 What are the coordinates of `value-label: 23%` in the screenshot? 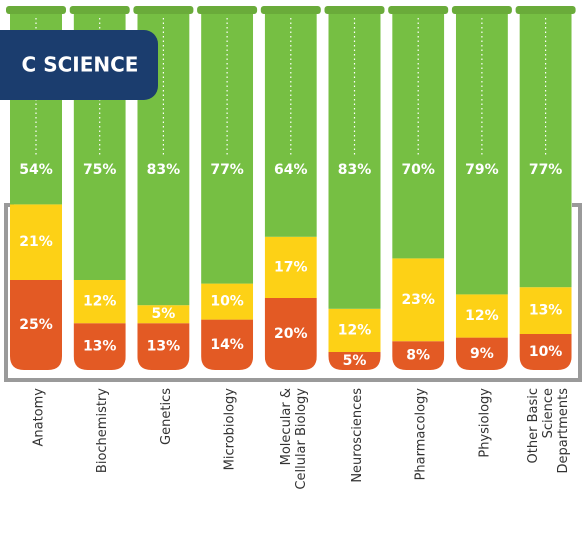 It's located at (418, 300).